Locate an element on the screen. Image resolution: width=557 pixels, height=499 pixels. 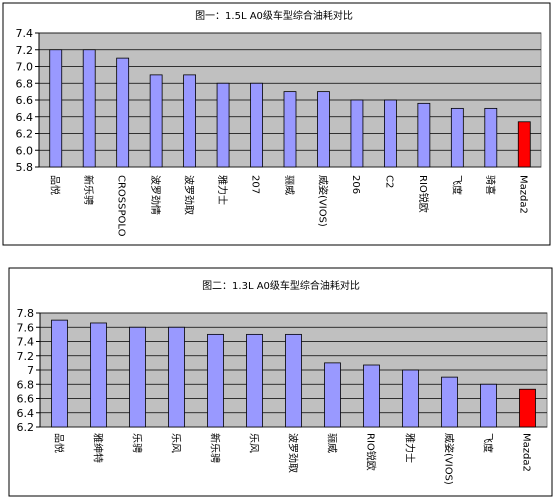
y-tick-label: 7.8 is located at coordinates (26, 313).